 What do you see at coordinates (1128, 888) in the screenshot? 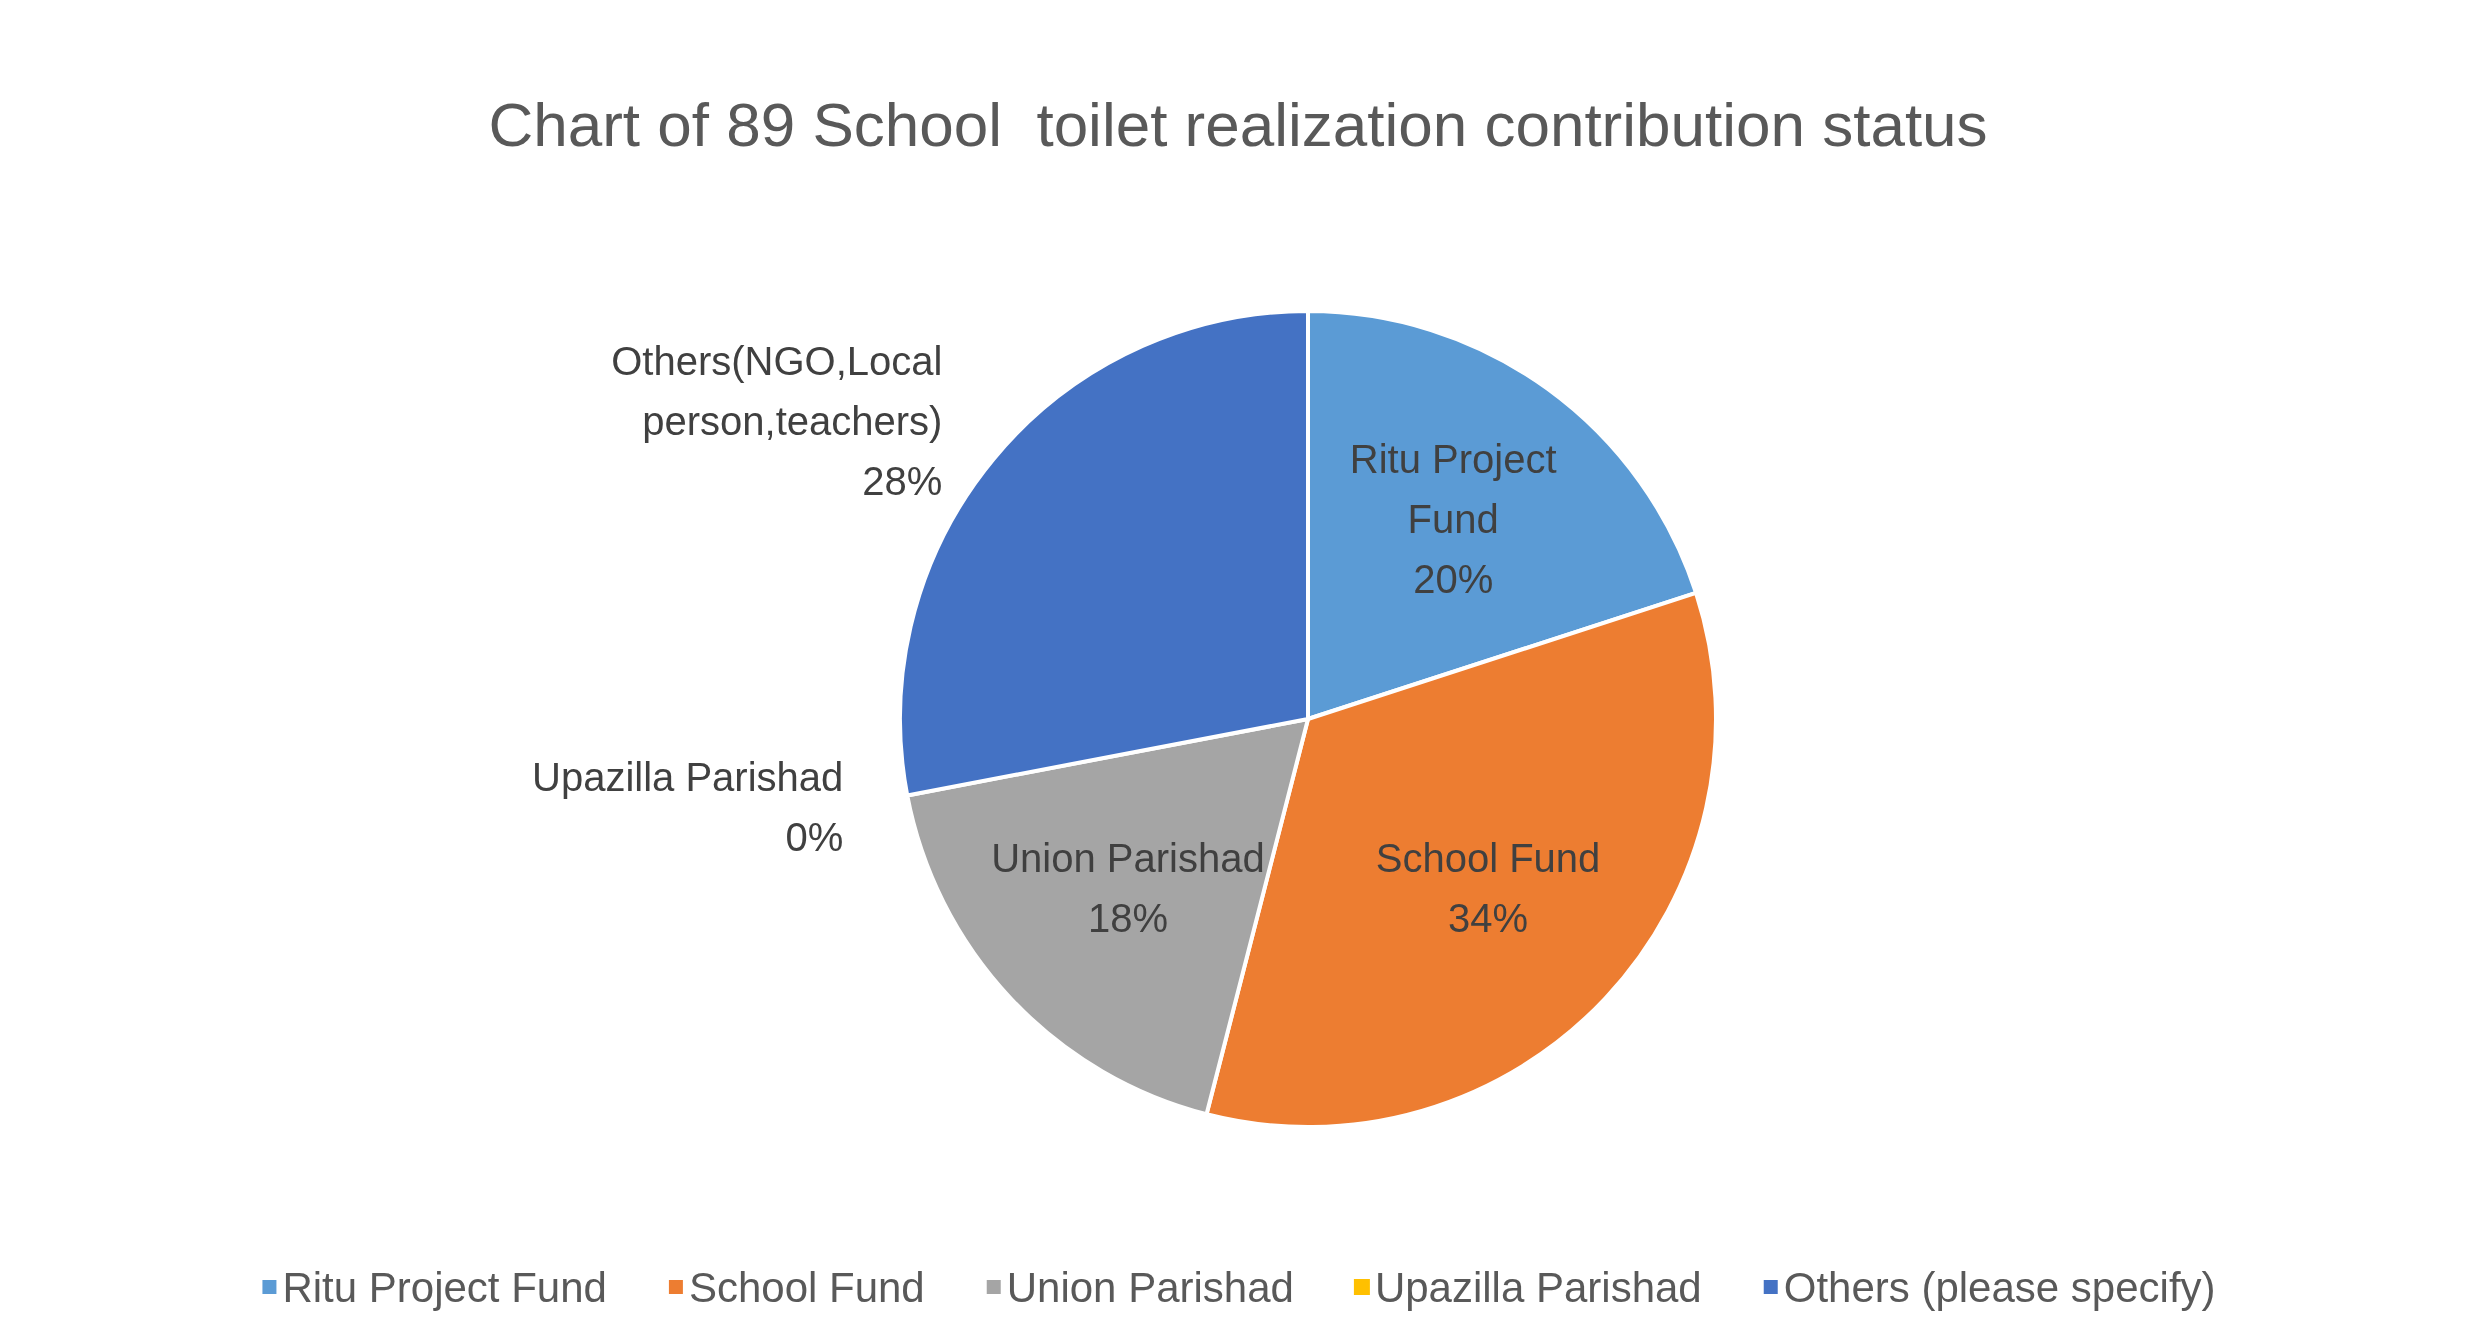
I see `data-label: Union Parishad 18%` at bounding box center [1128, 888].